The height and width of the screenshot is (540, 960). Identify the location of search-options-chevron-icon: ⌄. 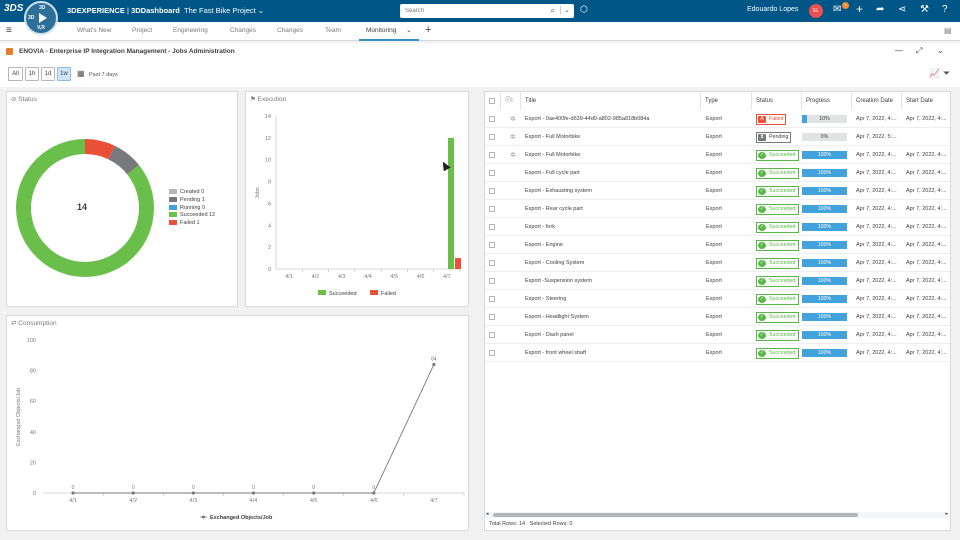
(565, 10).